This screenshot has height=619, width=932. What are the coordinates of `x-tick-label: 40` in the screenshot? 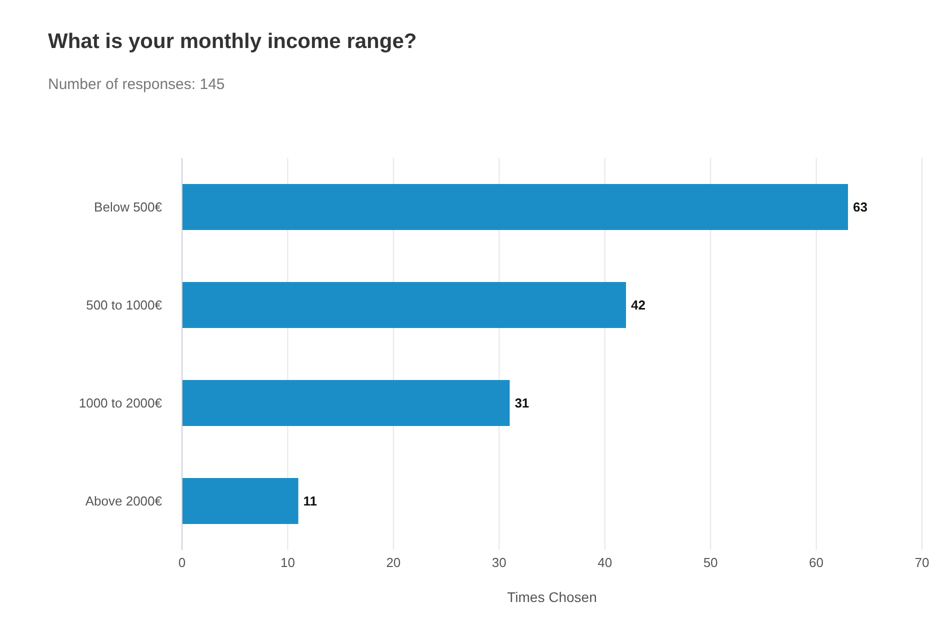 It's located at (605, 562).